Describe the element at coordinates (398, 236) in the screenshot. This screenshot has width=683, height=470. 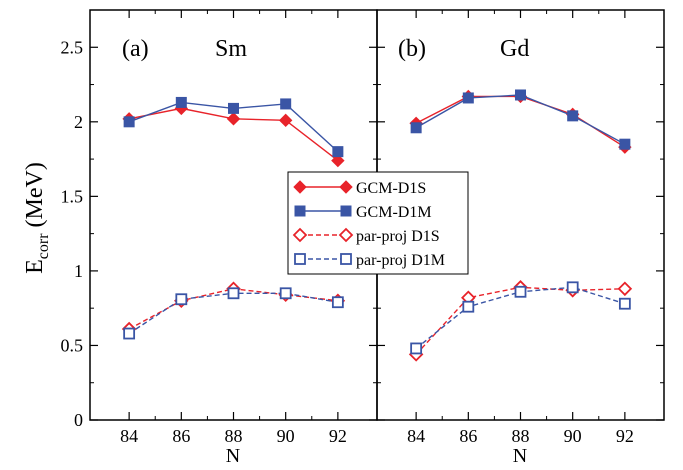
I see `legend-label: par-proj D1S` at that location.